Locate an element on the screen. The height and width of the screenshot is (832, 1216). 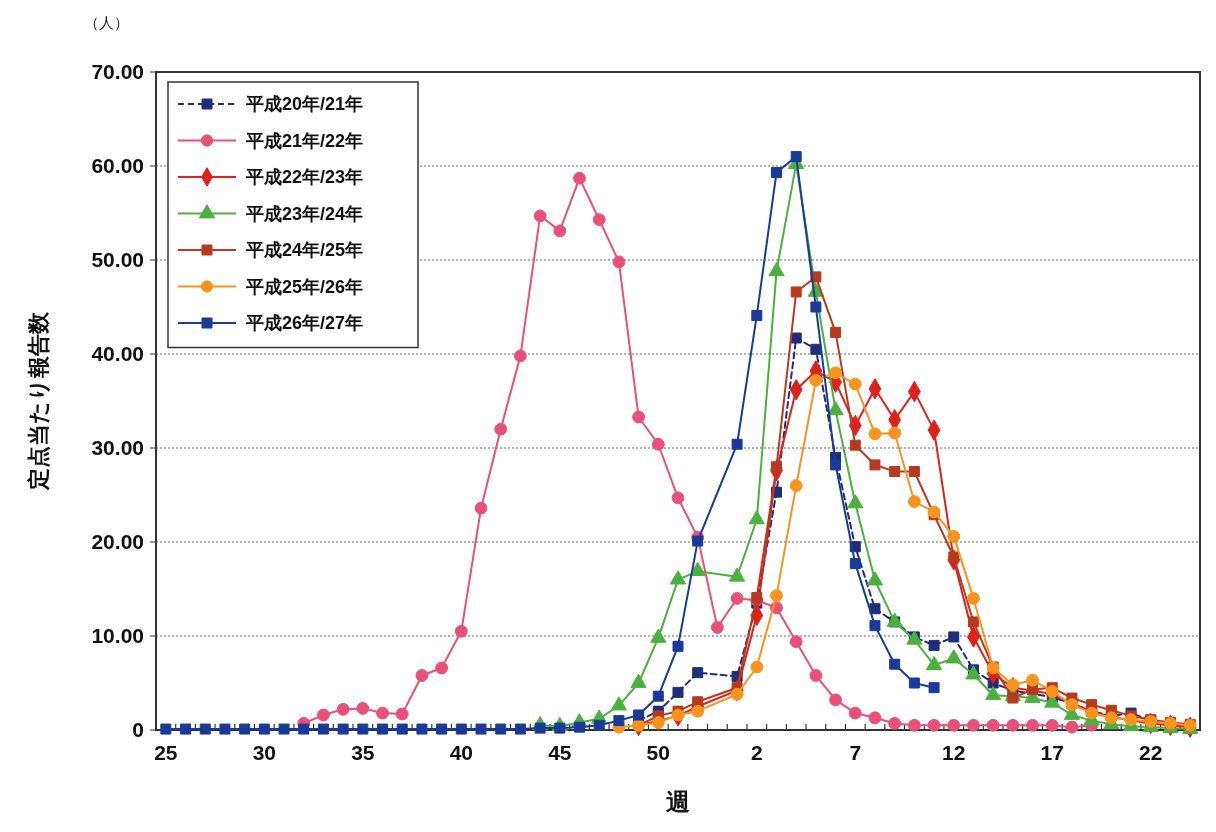
legend-label: 平成23年/24年 is located at coordinates (304, 213).